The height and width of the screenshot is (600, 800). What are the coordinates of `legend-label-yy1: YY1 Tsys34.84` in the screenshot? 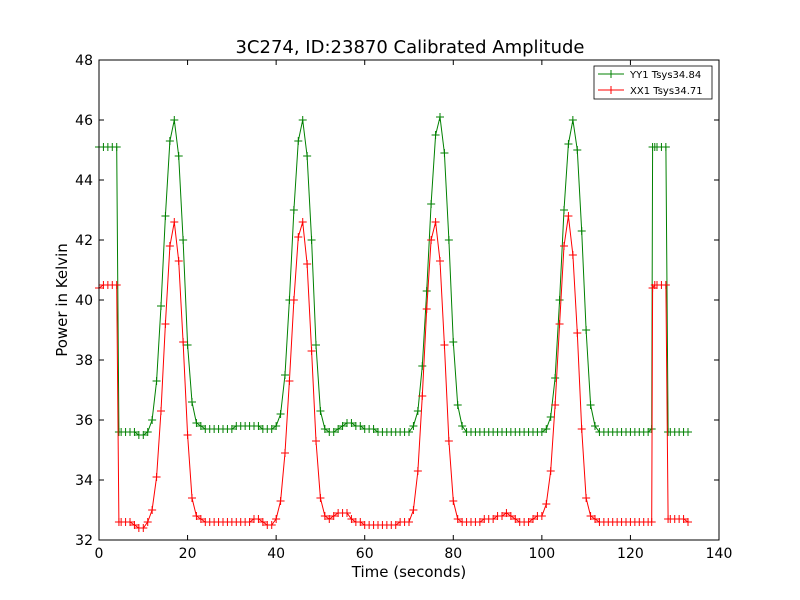 It's located at (665, 75).